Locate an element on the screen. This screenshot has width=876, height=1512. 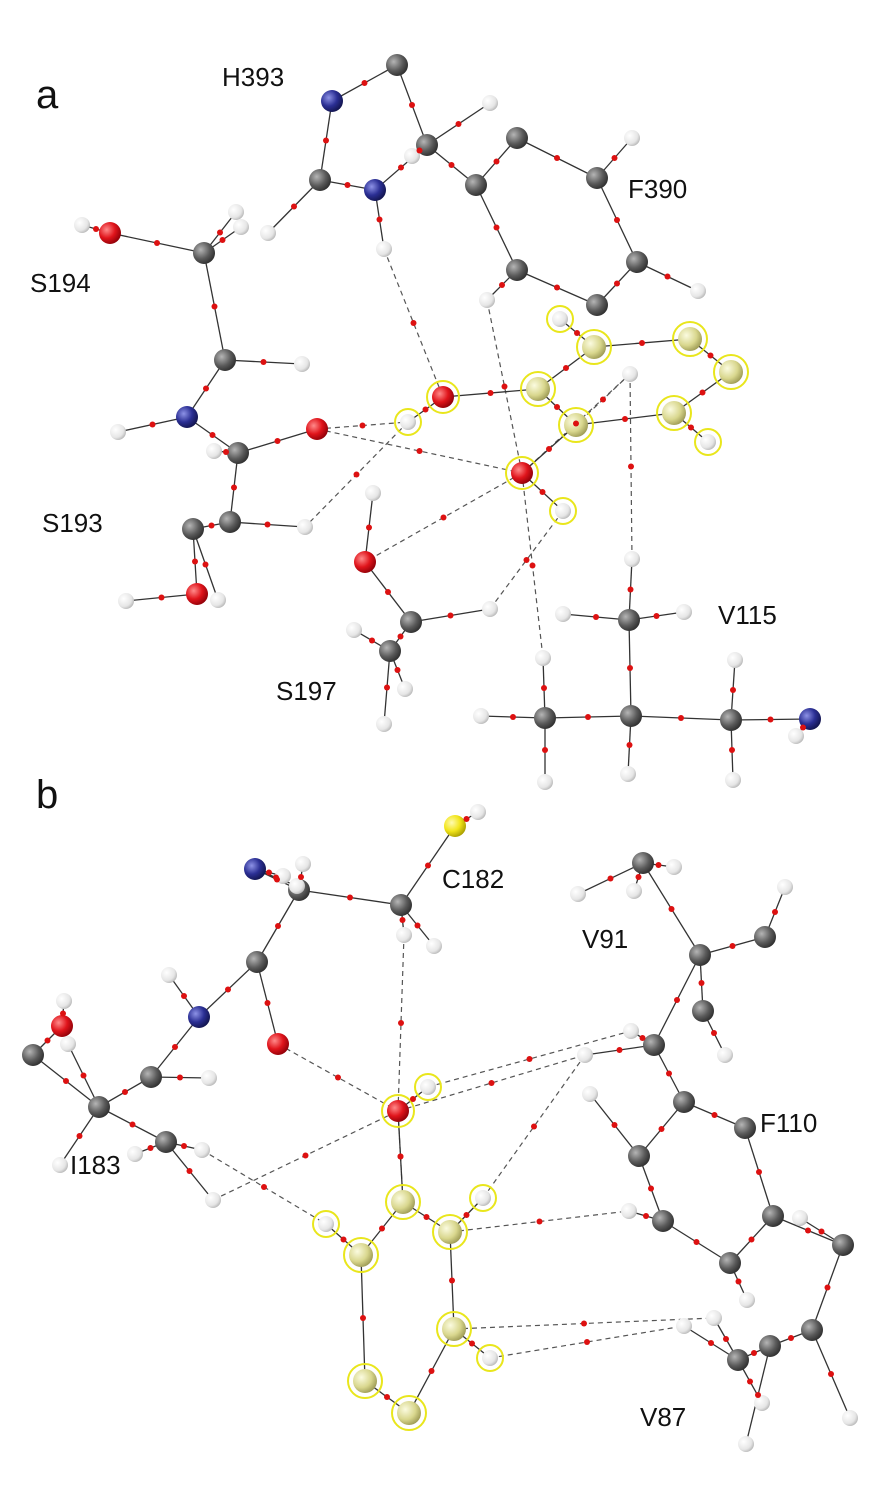
residue-label-v91: V91 is located at coordinates (605, 939).